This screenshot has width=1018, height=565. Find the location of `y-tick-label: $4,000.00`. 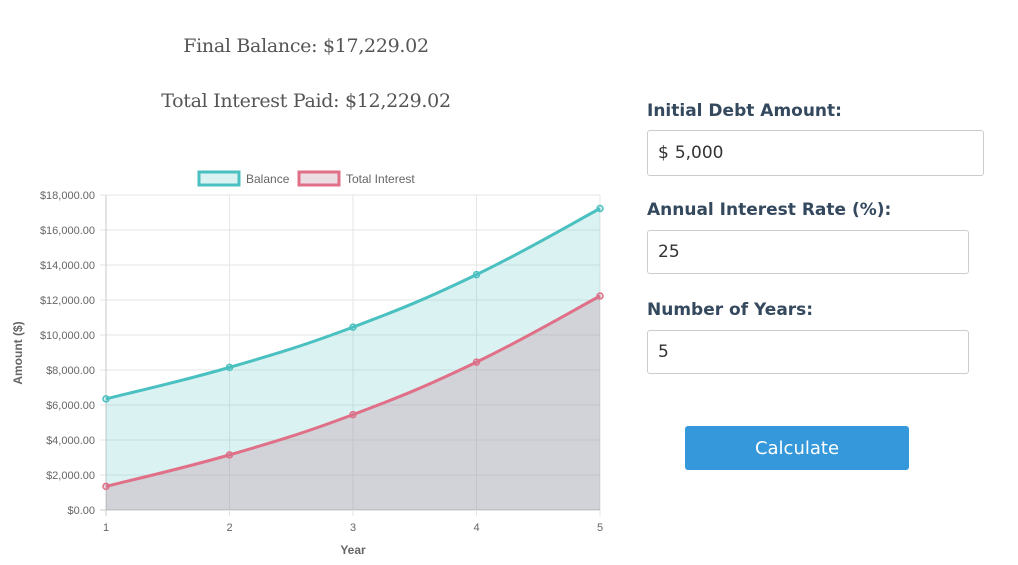

y-tick-label: $4,000.00 is located at coordinates (70, 441).